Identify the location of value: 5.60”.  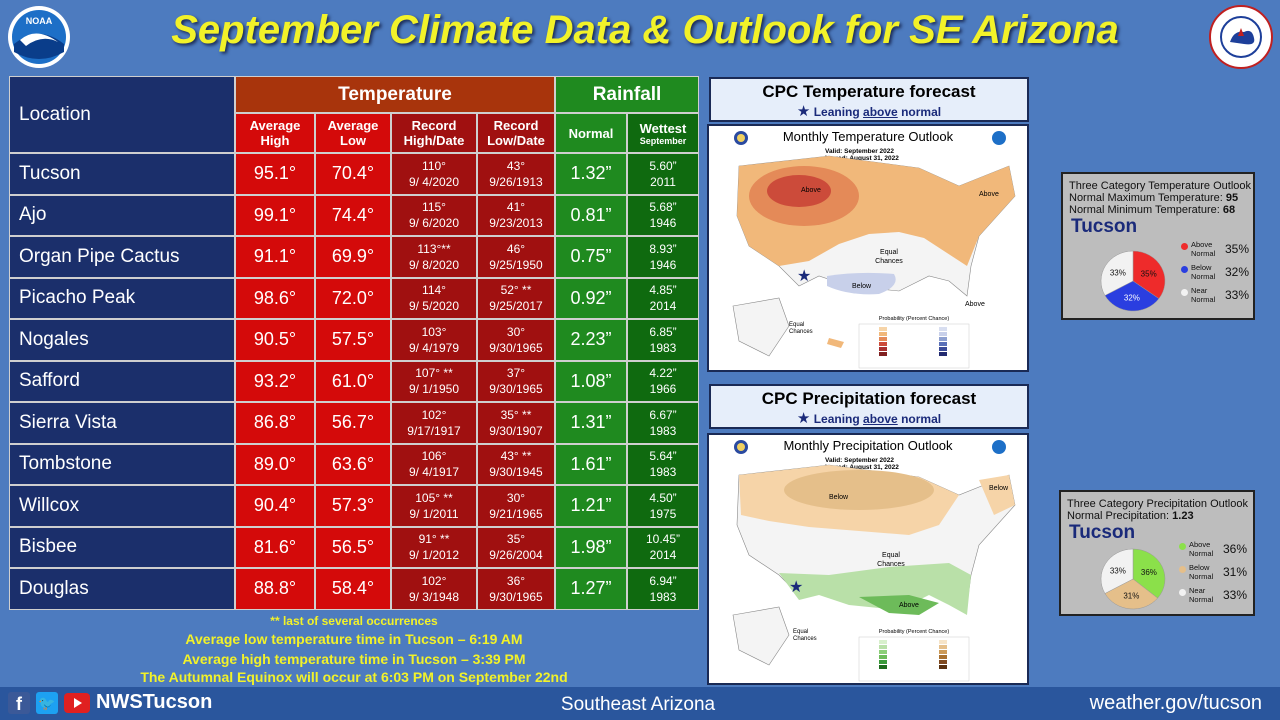
(663, 165).